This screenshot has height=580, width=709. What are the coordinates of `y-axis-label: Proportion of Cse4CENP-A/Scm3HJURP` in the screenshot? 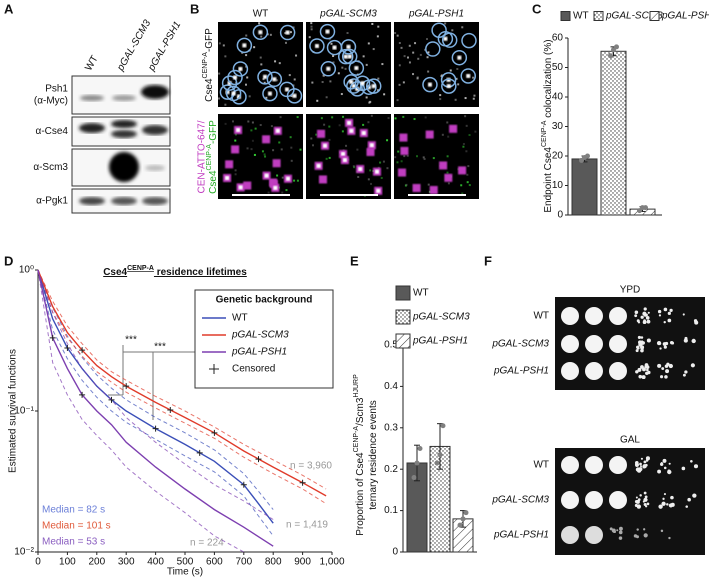 It's located at (359, 455).